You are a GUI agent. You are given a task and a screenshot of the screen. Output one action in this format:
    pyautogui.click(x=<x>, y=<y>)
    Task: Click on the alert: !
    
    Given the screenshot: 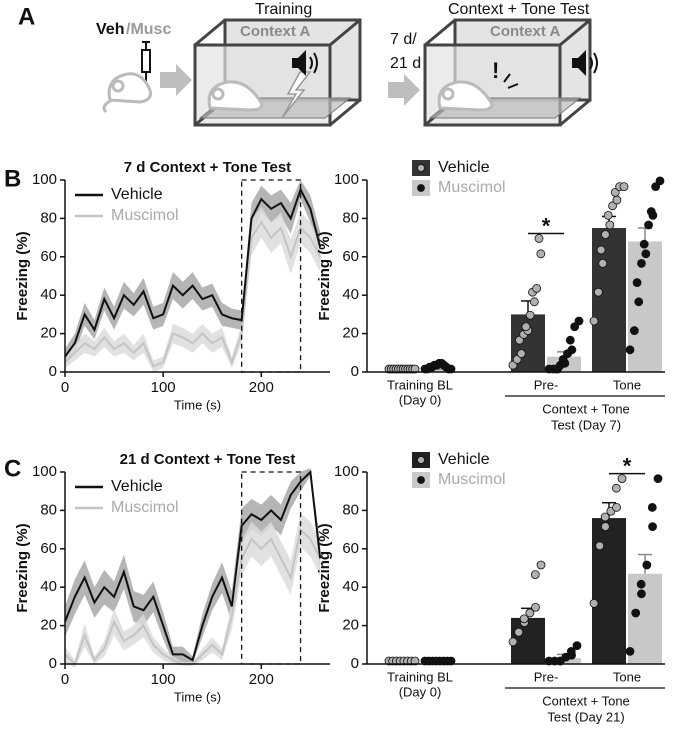 What is the action you would take?
    pyautogui.click(x=495, y=70)
    